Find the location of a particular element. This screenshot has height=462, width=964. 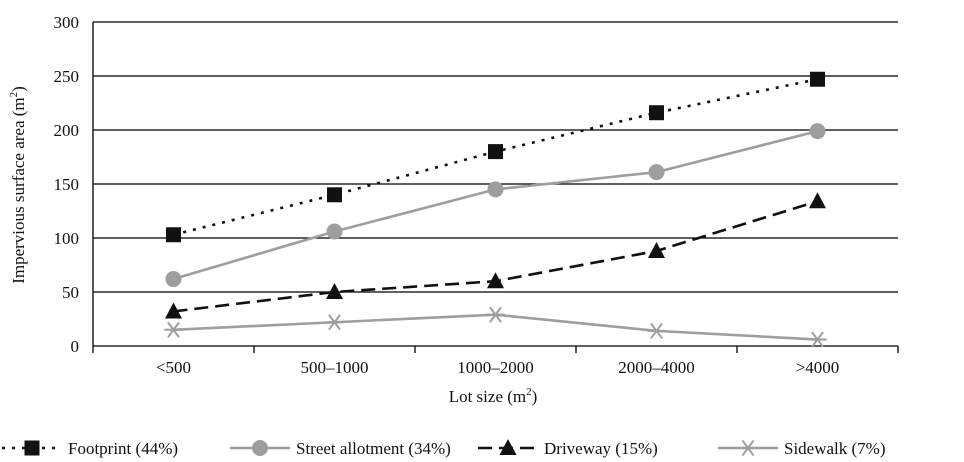

y-tick-label: 250 is located at coordinates (67, 76).